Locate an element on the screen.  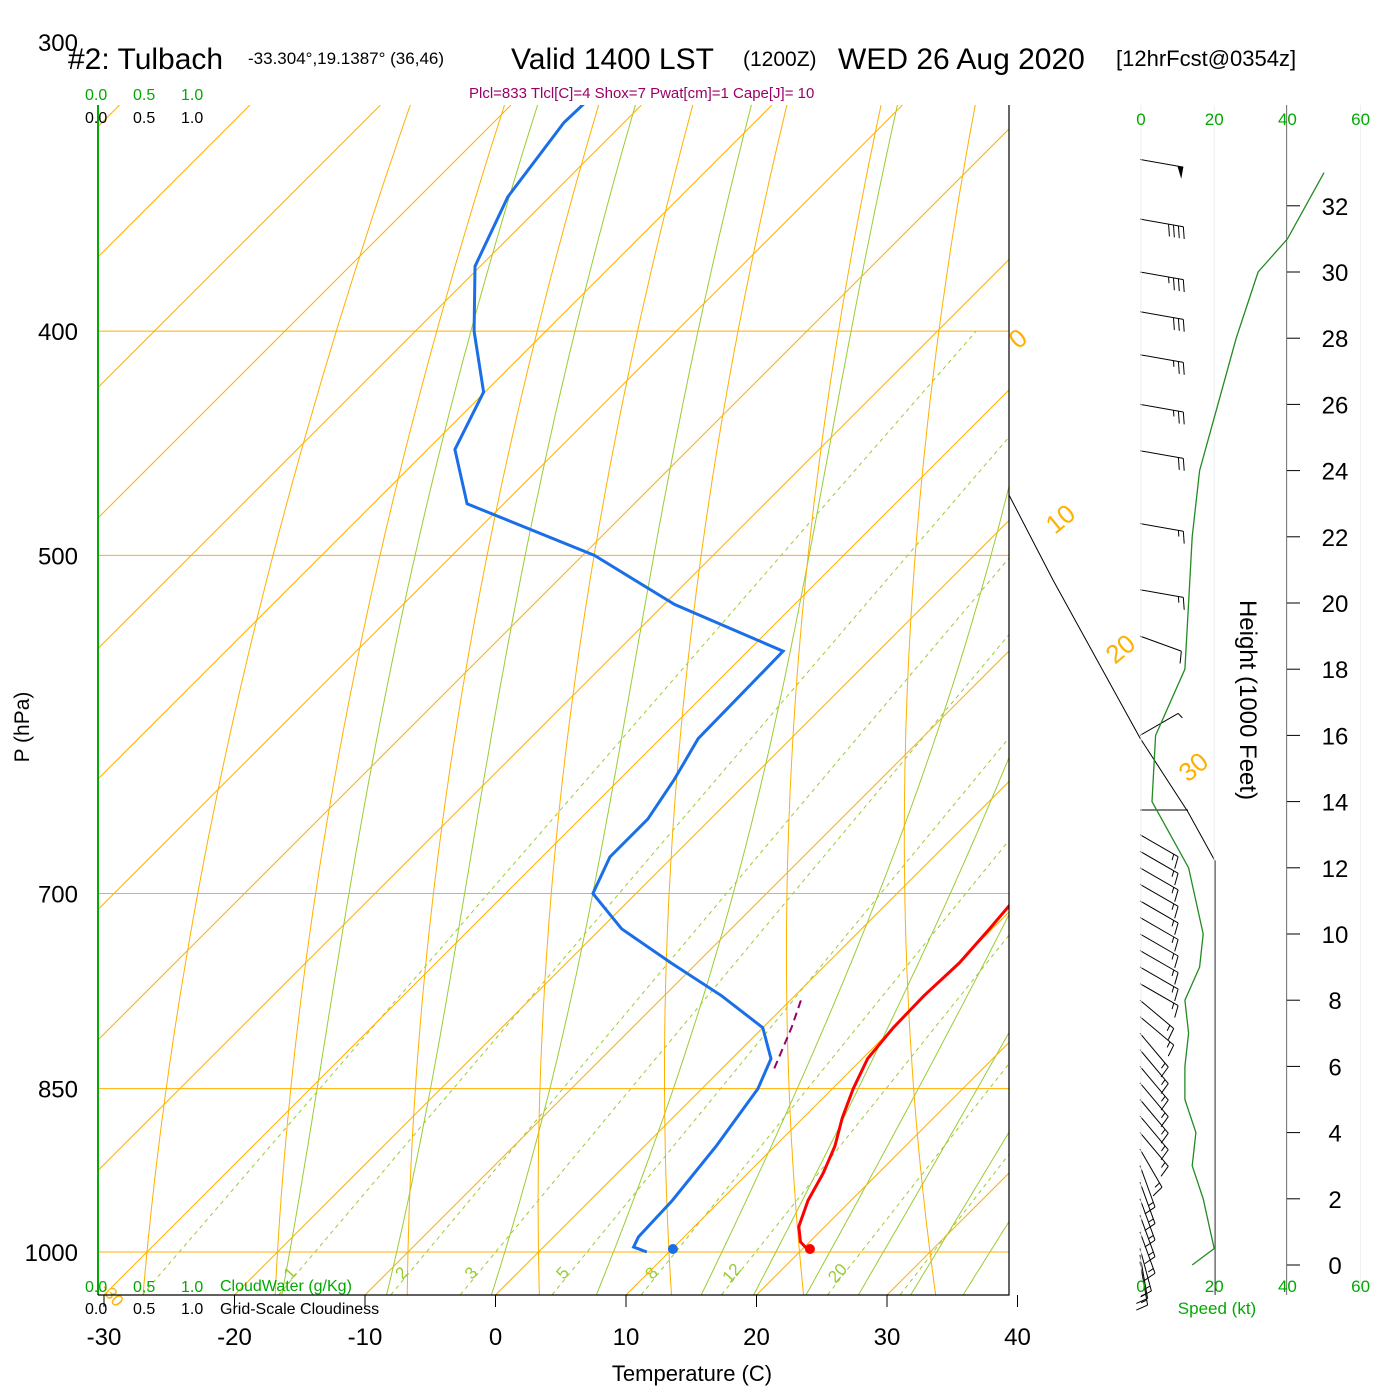
temperature-tick-label: 0 is located at coordinates (495, 1337).